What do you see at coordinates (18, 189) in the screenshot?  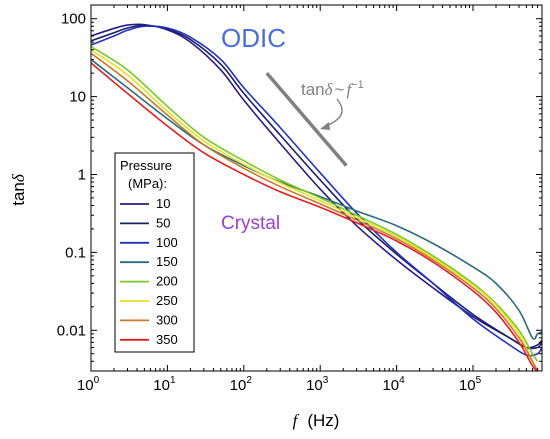 I see `y-axis-title: tanδ` at bounding box center [18, 189].